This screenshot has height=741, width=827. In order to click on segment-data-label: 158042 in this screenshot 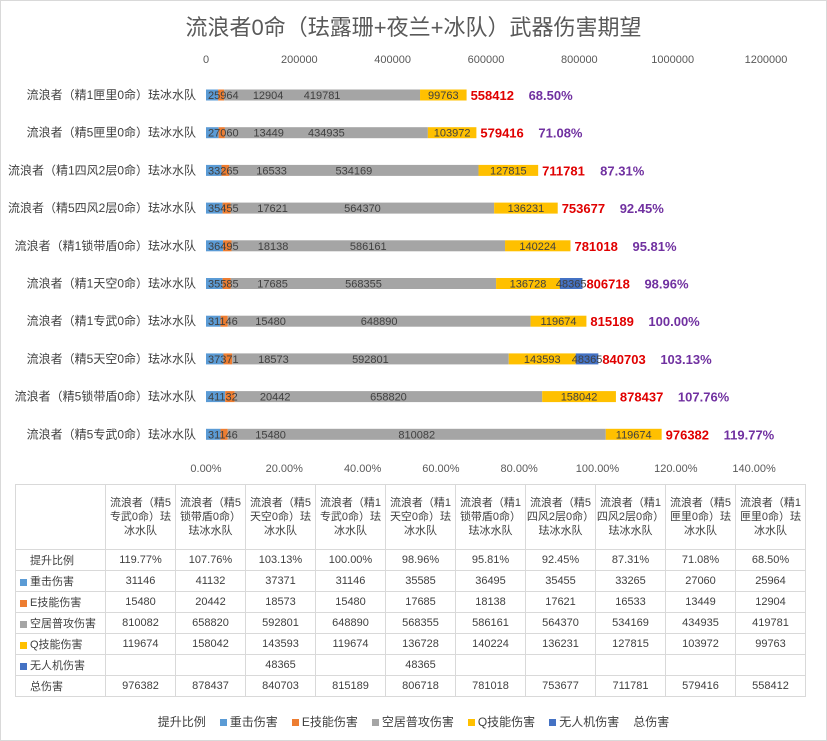, I will do `click(579, 398)`.